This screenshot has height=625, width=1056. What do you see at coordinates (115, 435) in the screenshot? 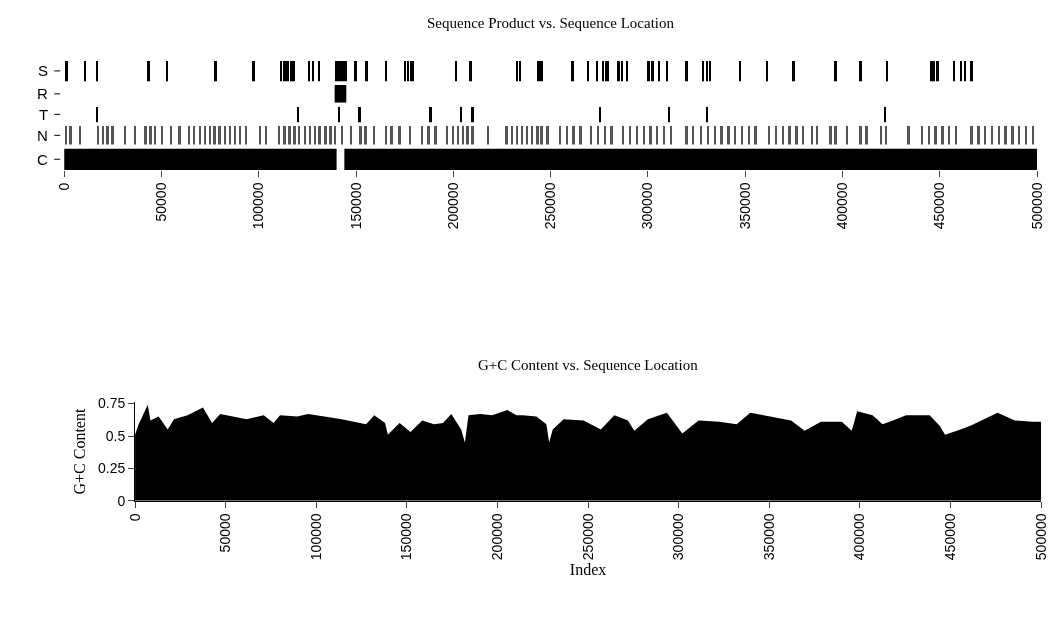
I see `y-tick-label: 0.5` at bounding box center [115, 435].